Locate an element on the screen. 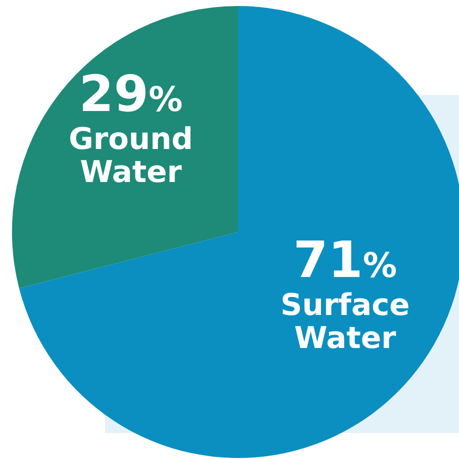  slice-label: Ground Water is located at coordinates (130, 156).